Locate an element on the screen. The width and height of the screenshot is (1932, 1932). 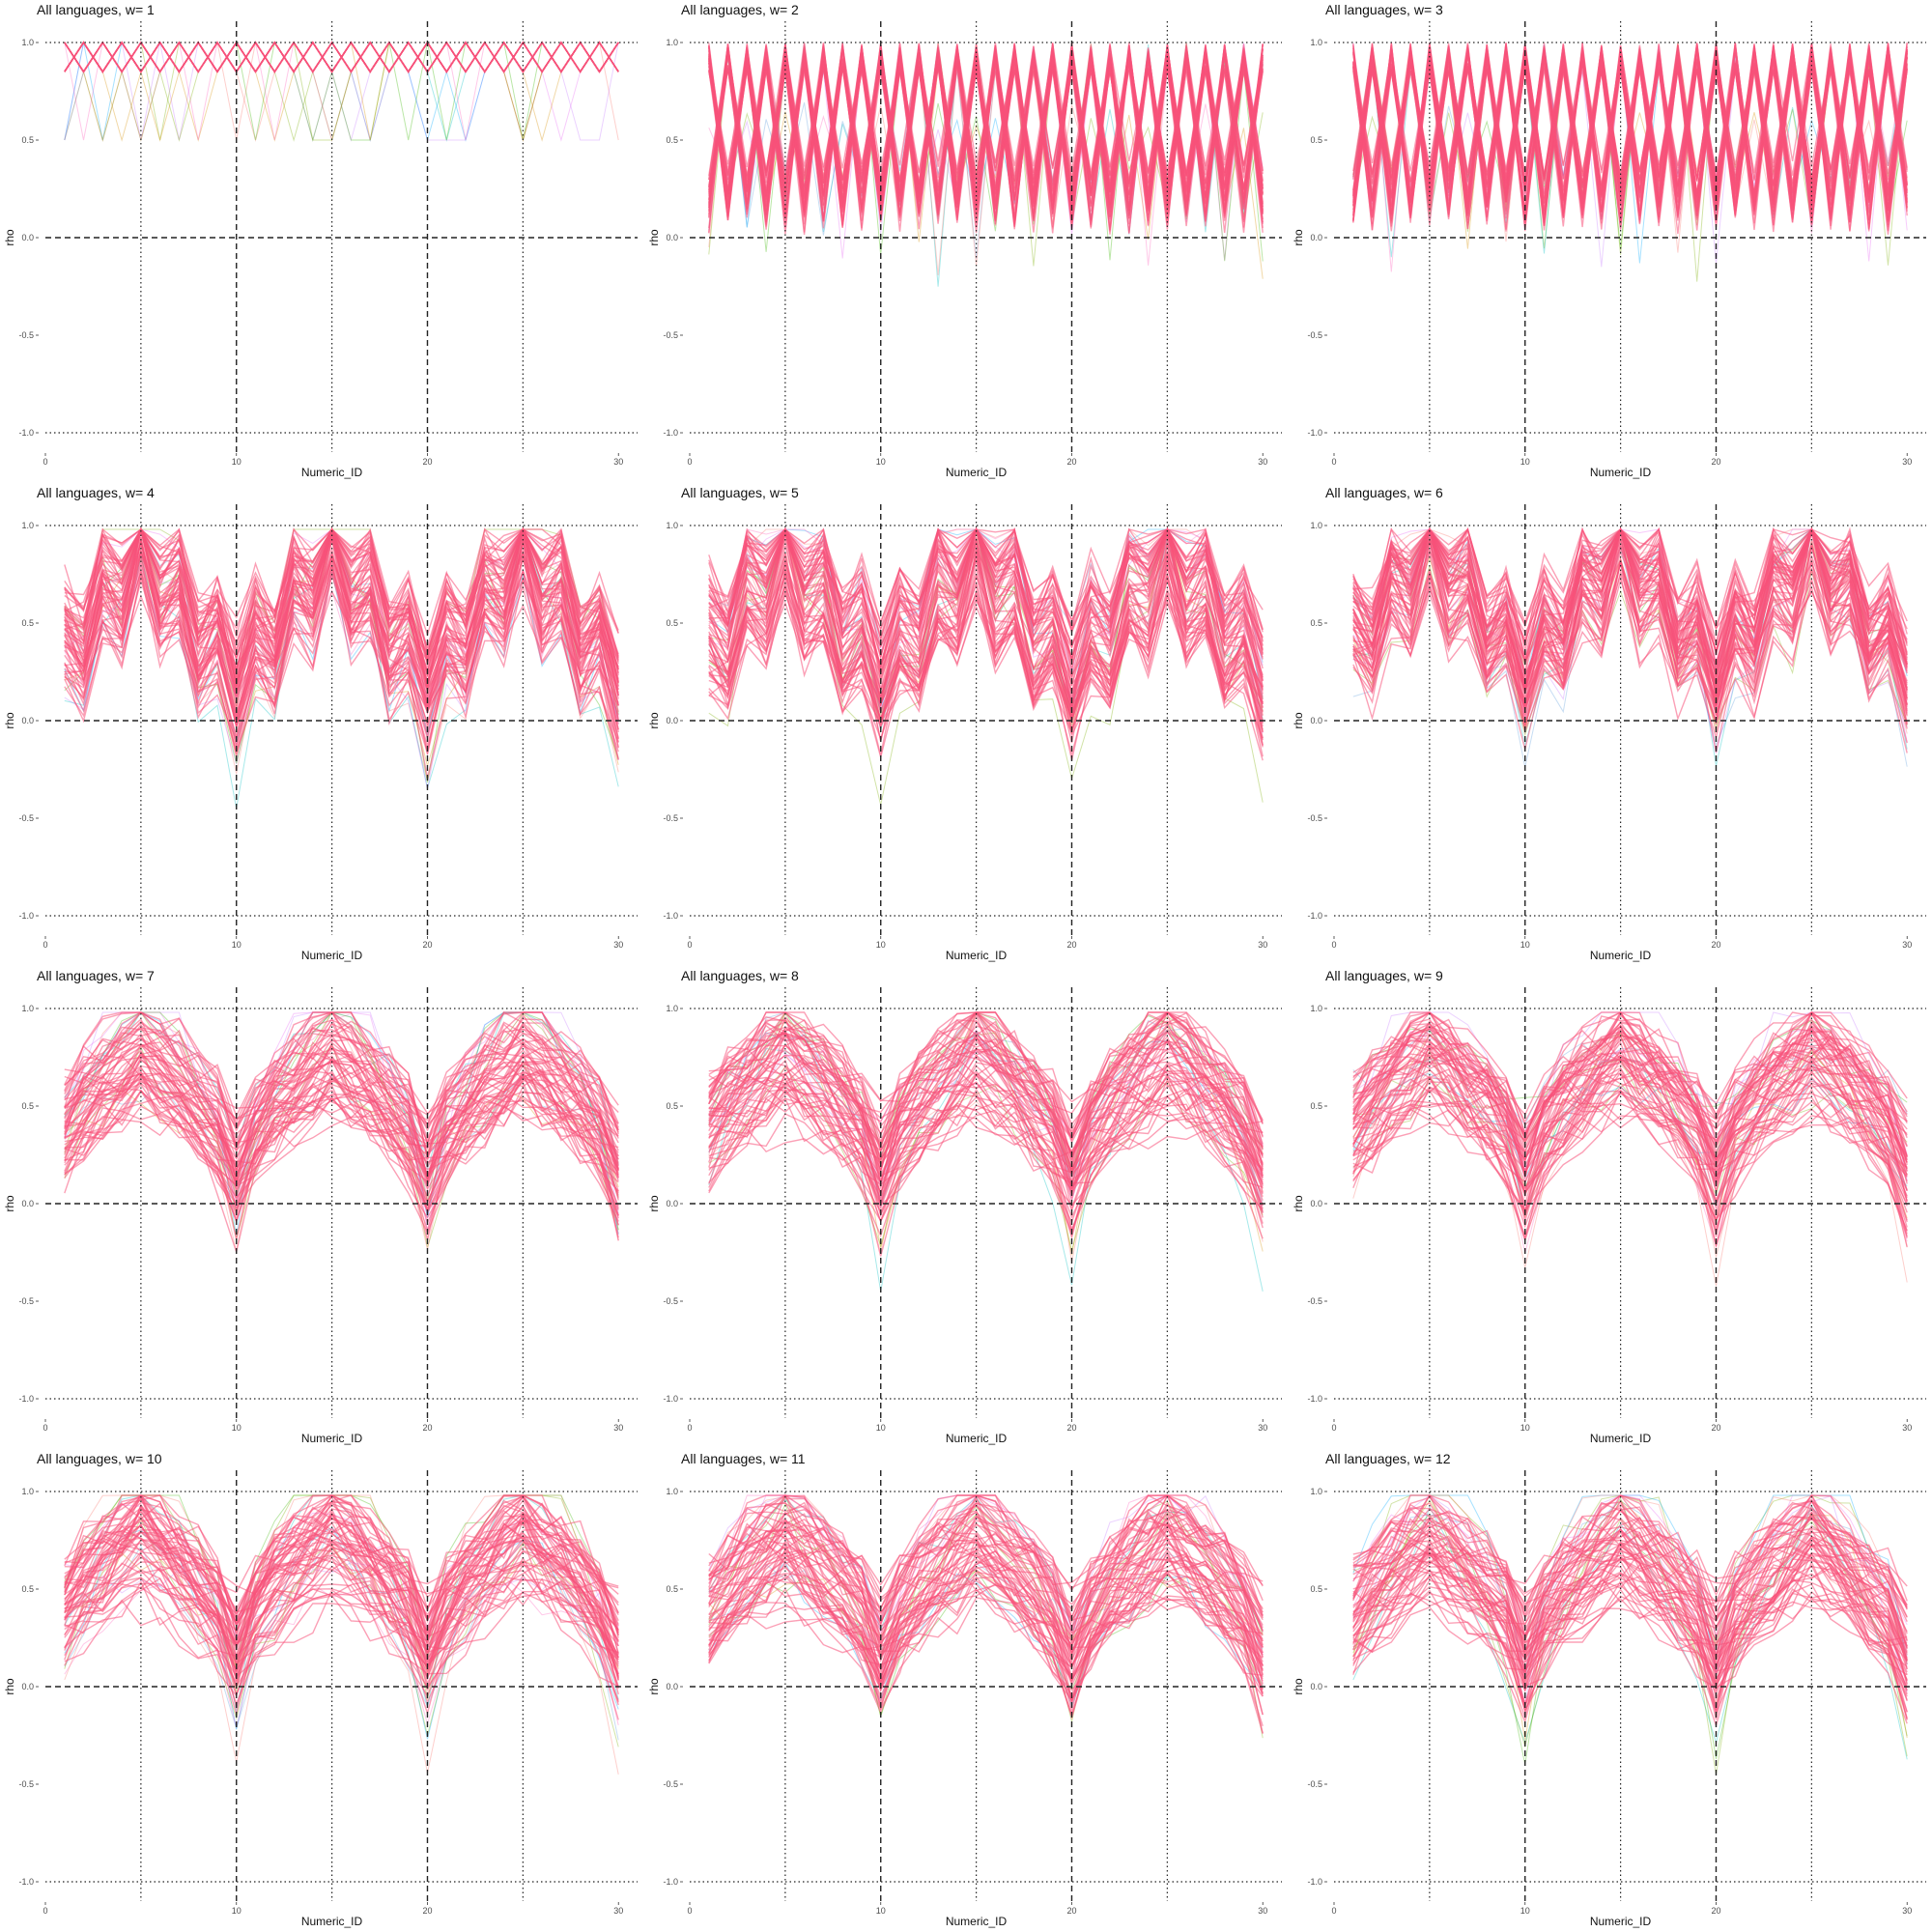
chart-title: All languages, w= 3 is located at coordinates (1384, 9).